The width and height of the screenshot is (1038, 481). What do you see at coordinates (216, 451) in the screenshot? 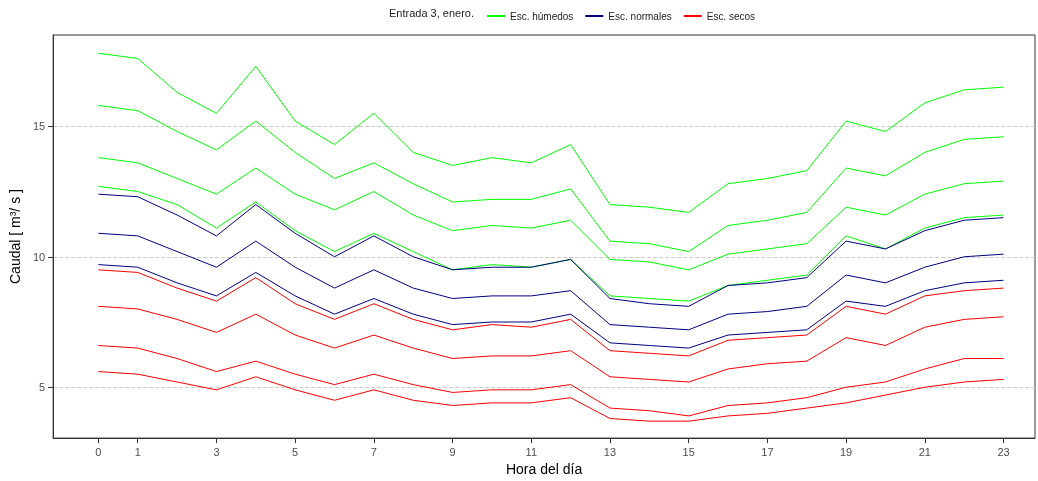
I see `x-tick-label: 3` at bounding box center [216, 451].